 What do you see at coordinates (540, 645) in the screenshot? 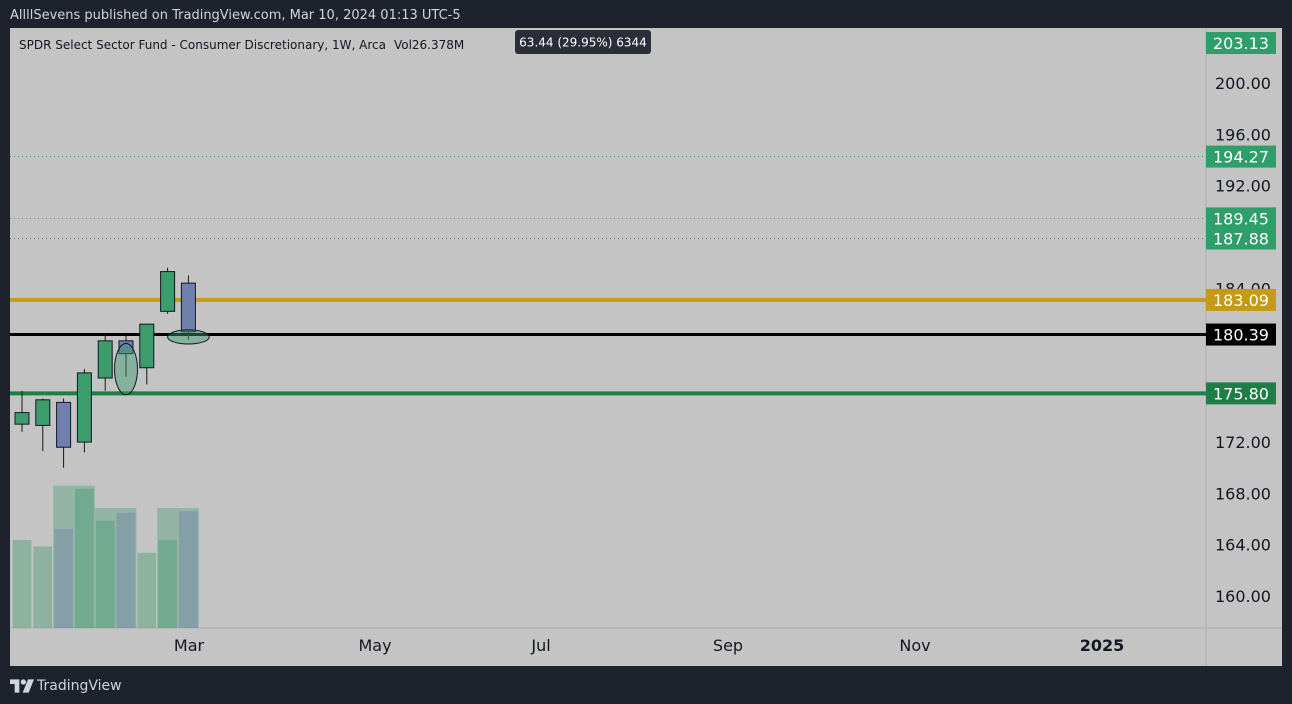
I see `x-tick-label: Jul` at bounding box center [540, 645].